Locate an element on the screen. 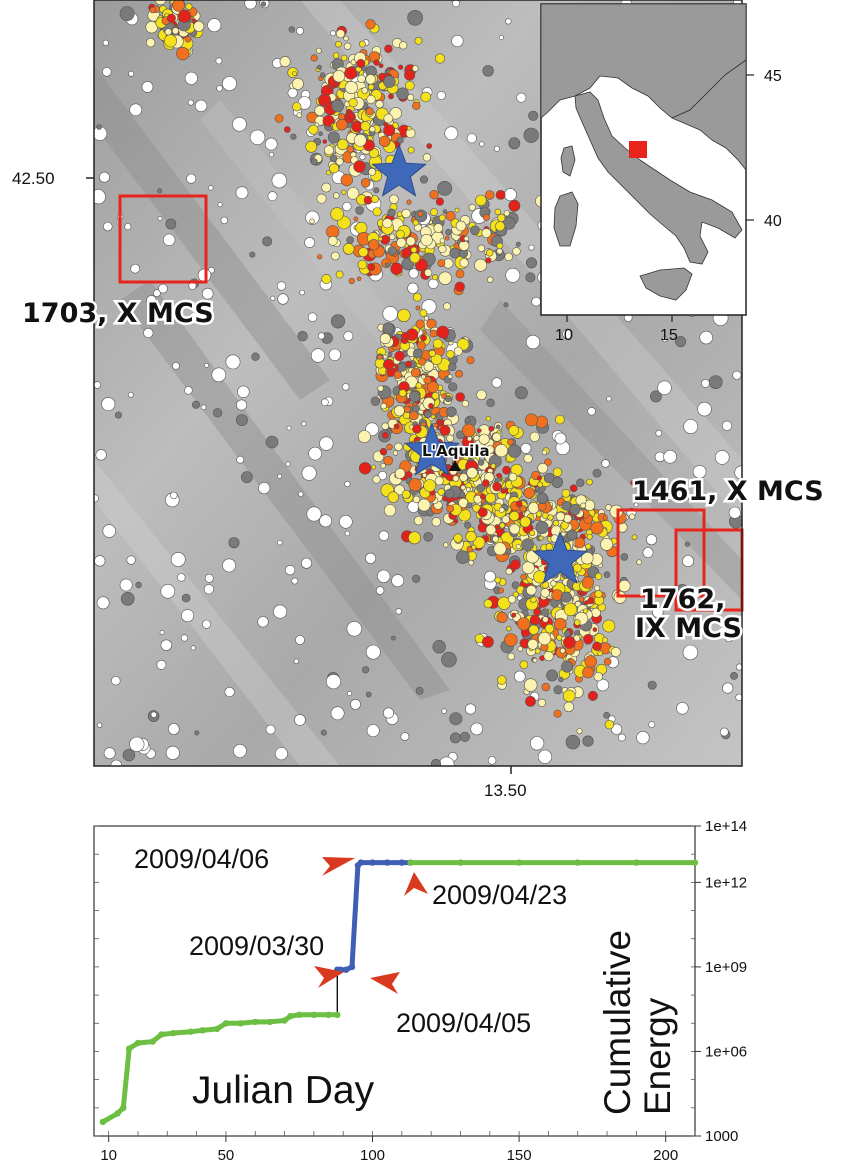 Image resolution: width=846 pixels, height=1161 pixels. inset-italy is located at coordinates (658, 178).